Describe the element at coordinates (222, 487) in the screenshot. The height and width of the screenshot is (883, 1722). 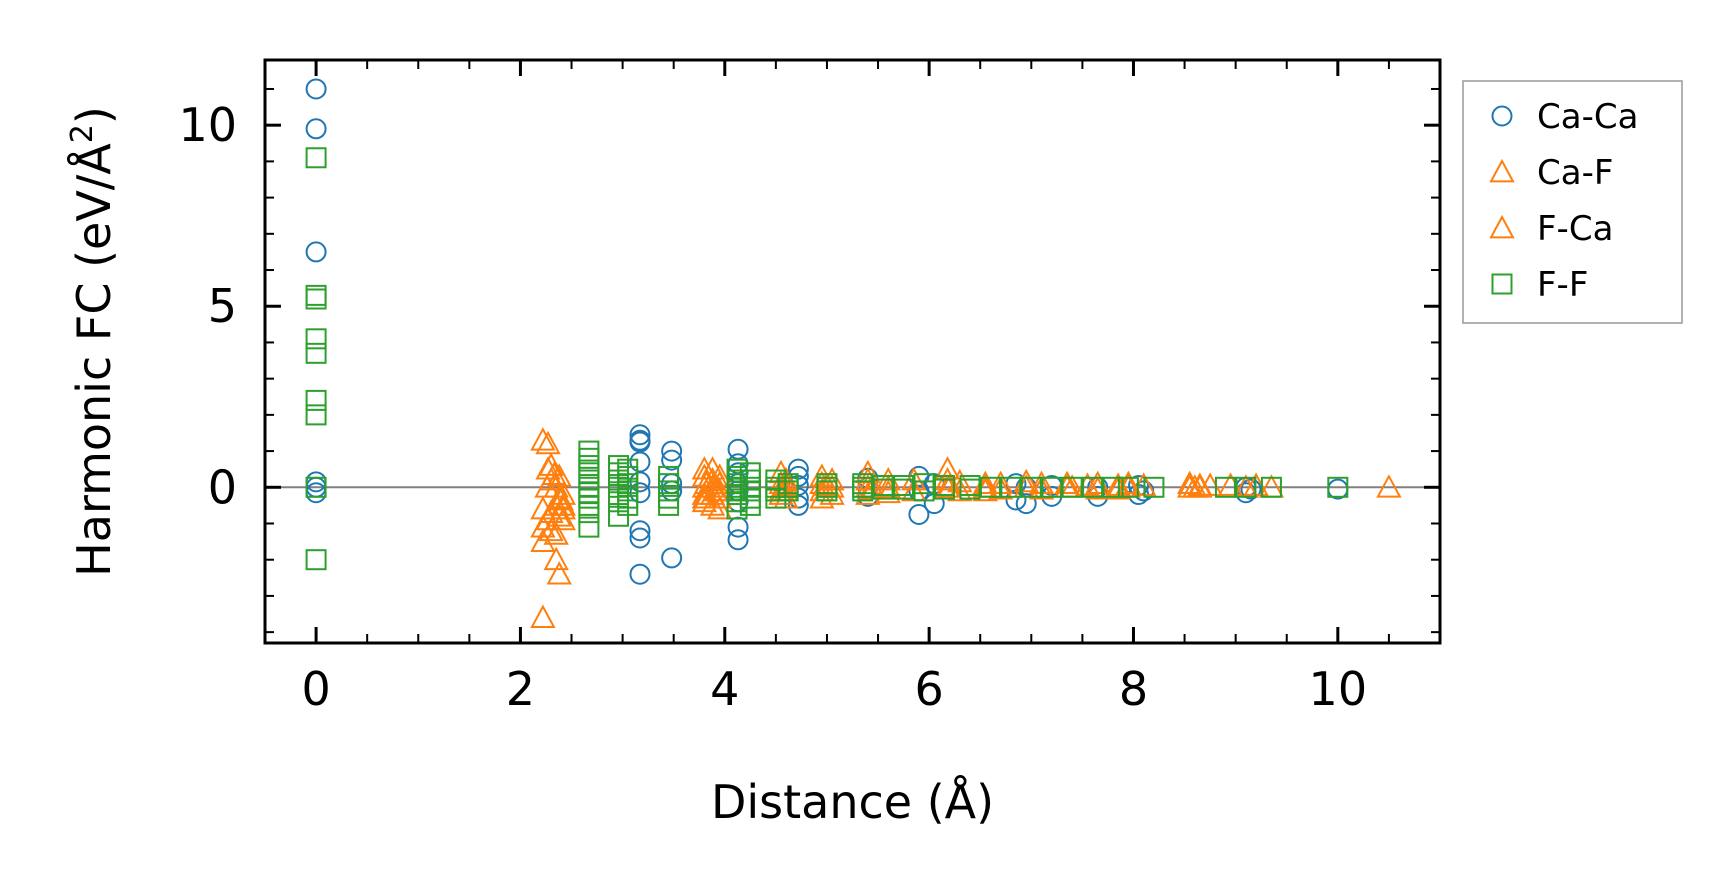
I see `y-tick-label: 0` at that location.